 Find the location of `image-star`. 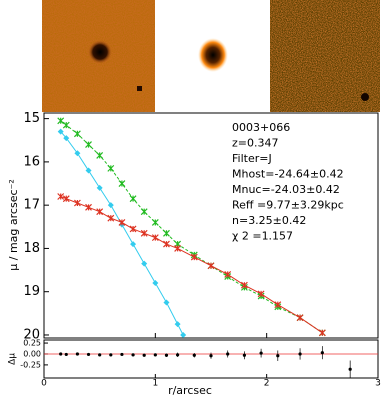

image-star is located at coordinates (139, 88).